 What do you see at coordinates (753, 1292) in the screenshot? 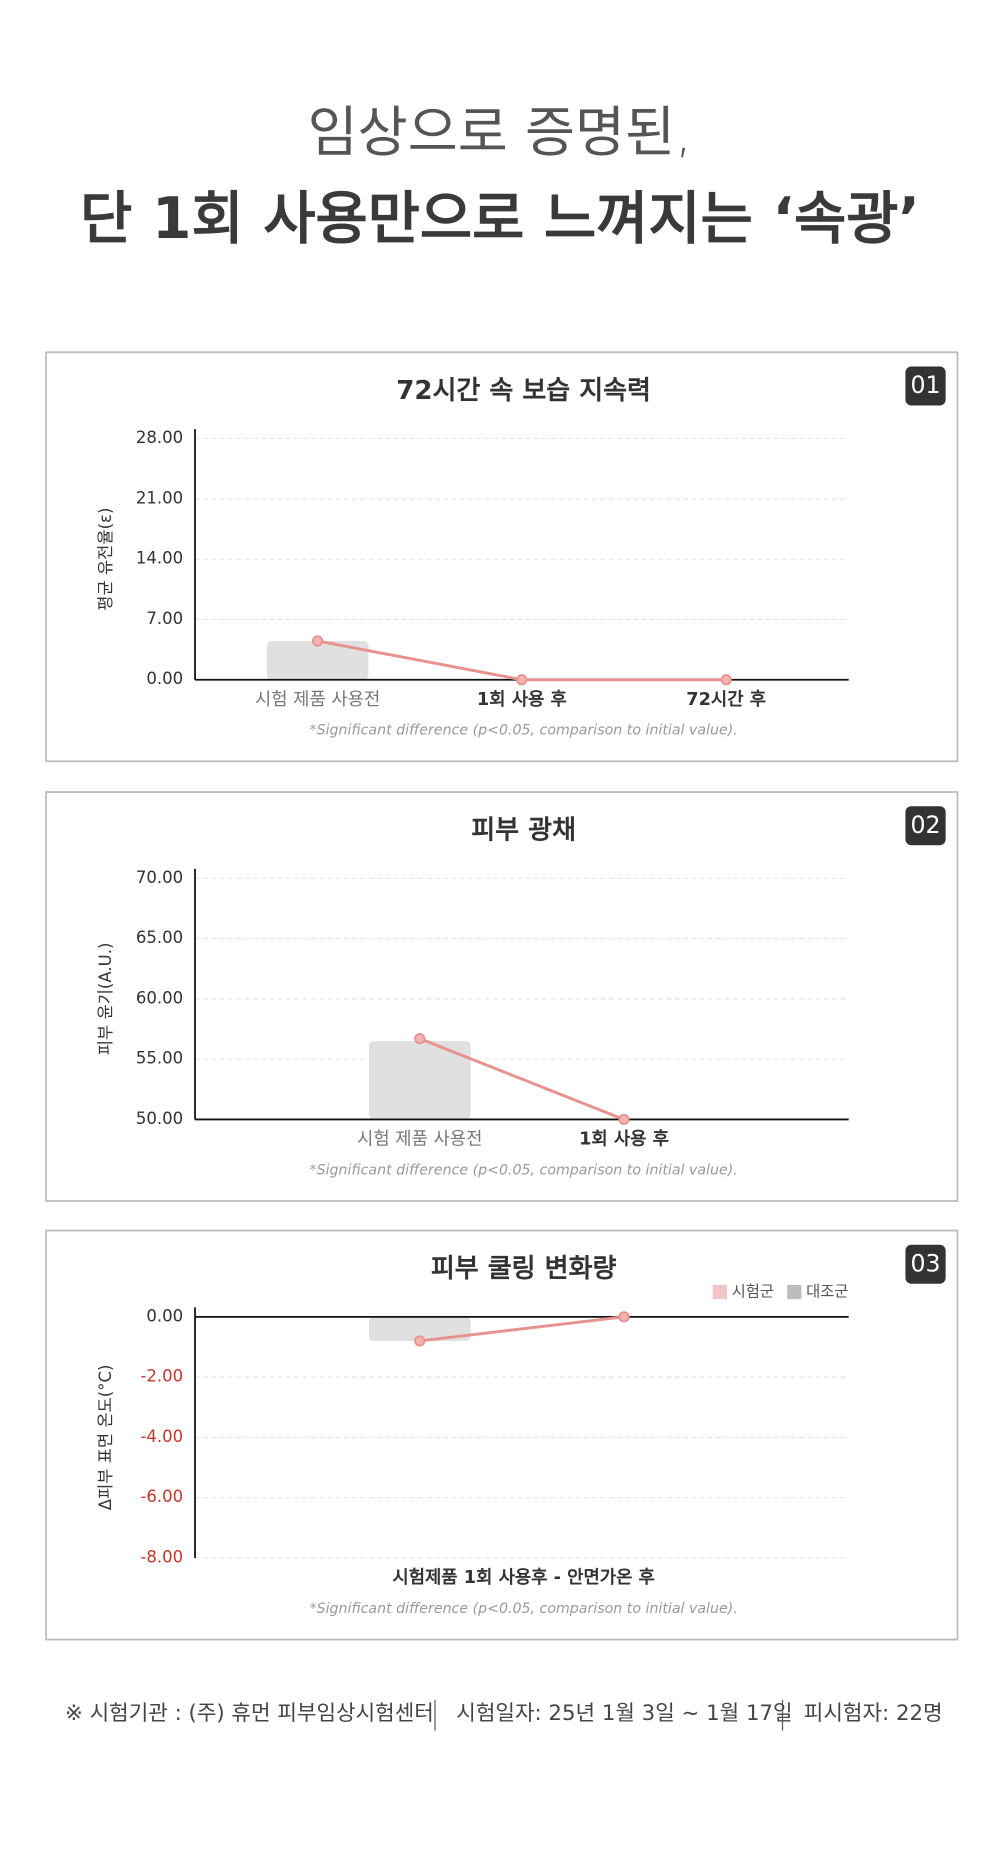
I see `legend-label: 시험군` at bounding box center [753, 1292].